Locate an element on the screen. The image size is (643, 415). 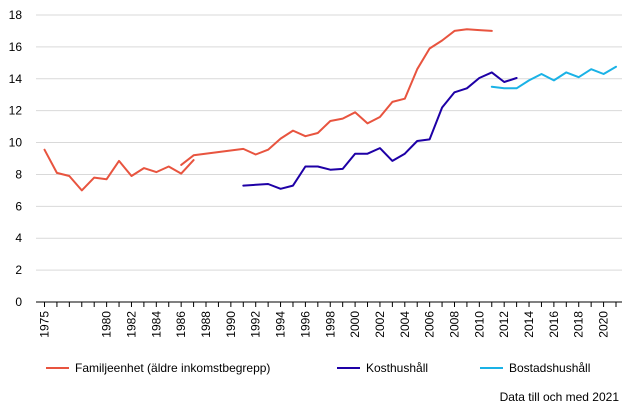
x-tick-label: 1998 is located at coordinates (330, 324).